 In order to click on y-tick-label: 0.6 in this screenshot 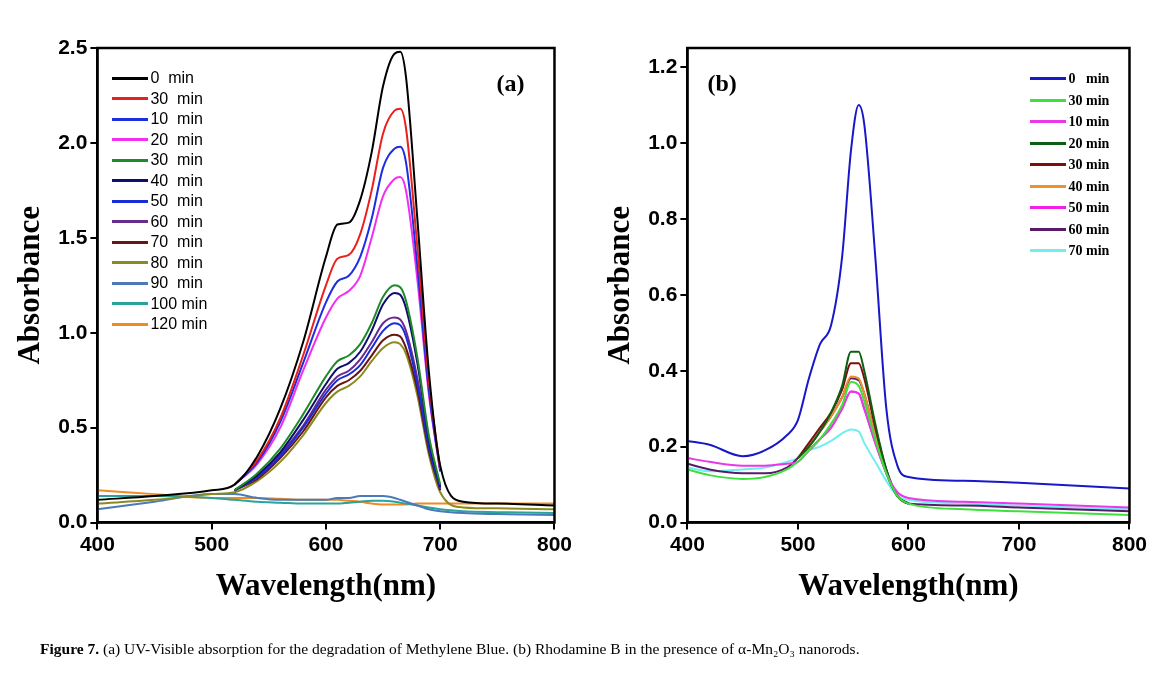, I will do `click(663, 293)`.